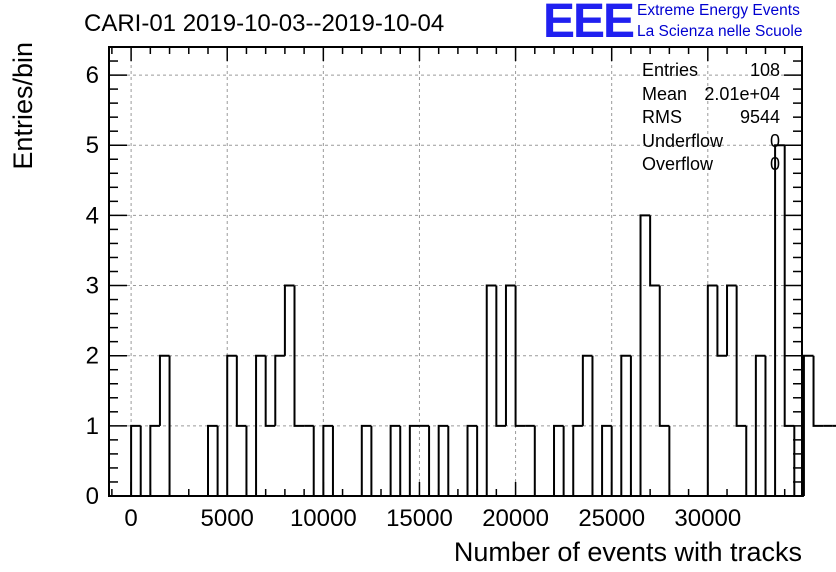 Image resolution: width=836 pixels, height=572 pixels. What do you see at coordinates (419, 518) in the screenshot?
I see `x-tick-label: 15000` at bounding box center [419, 518].